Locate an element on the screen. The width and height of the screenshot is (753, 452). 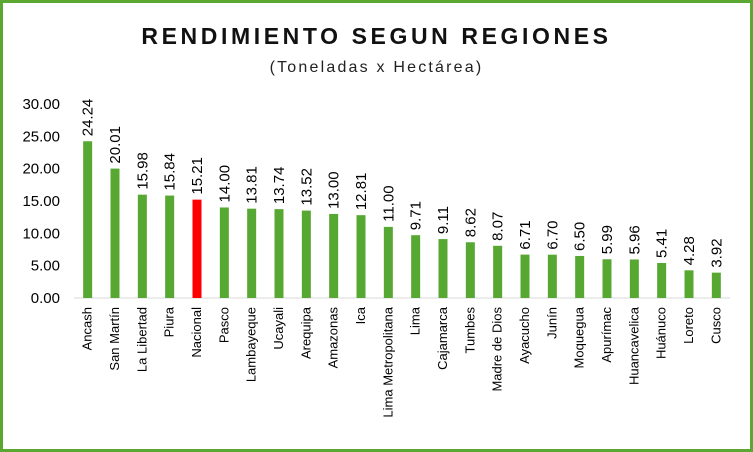
data-label: 15.98 is located at coordinates (142, 171).